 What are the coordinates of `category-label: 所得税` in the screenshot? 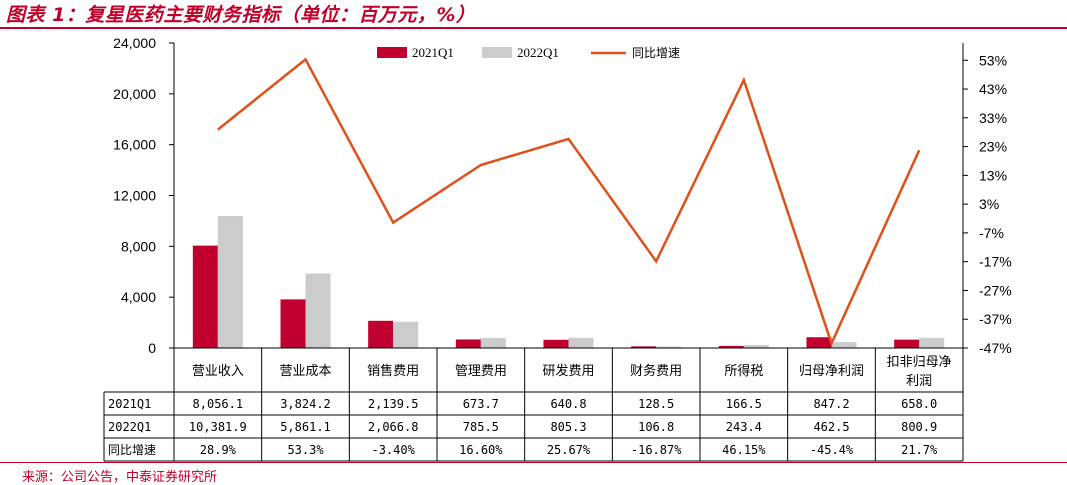 It's located at (743, 371).